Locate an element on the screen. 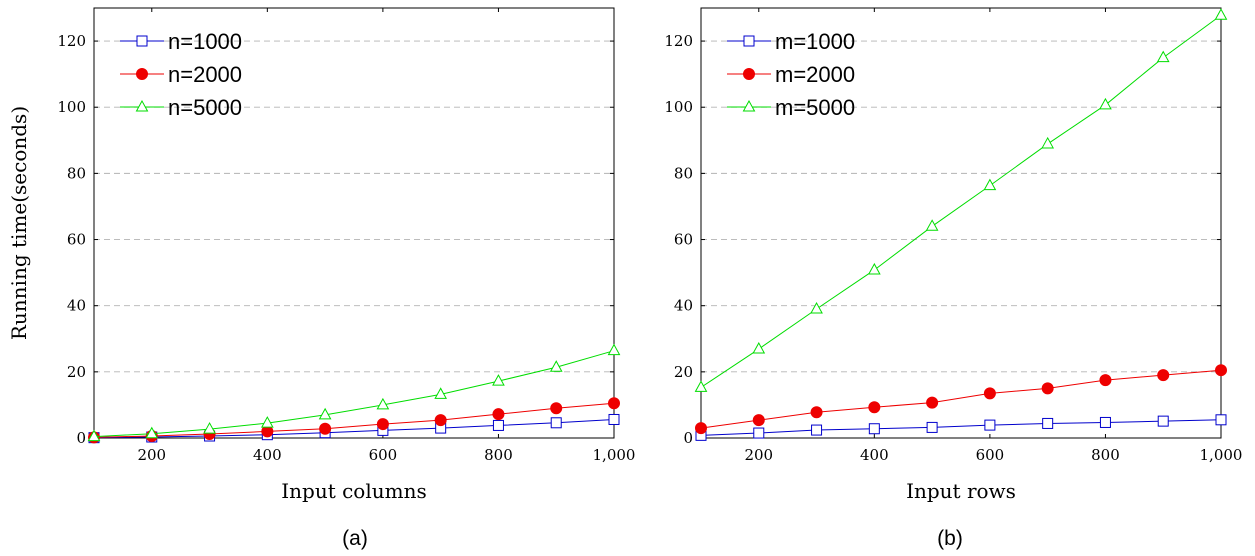  legend-item: n=2000 is located at coordinates (181, 74).